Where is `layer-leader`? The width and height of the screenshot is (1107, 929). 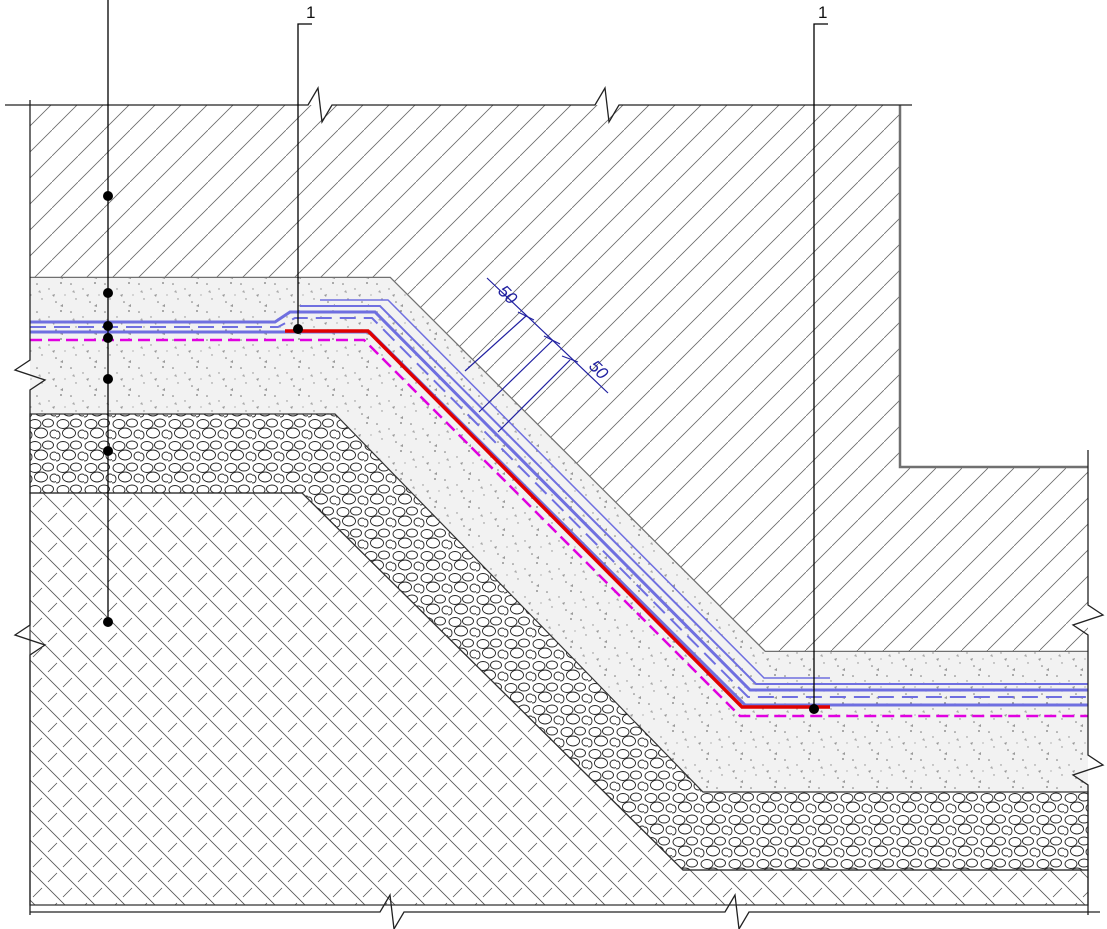
layer-leader is located at coordinates (108, 313).